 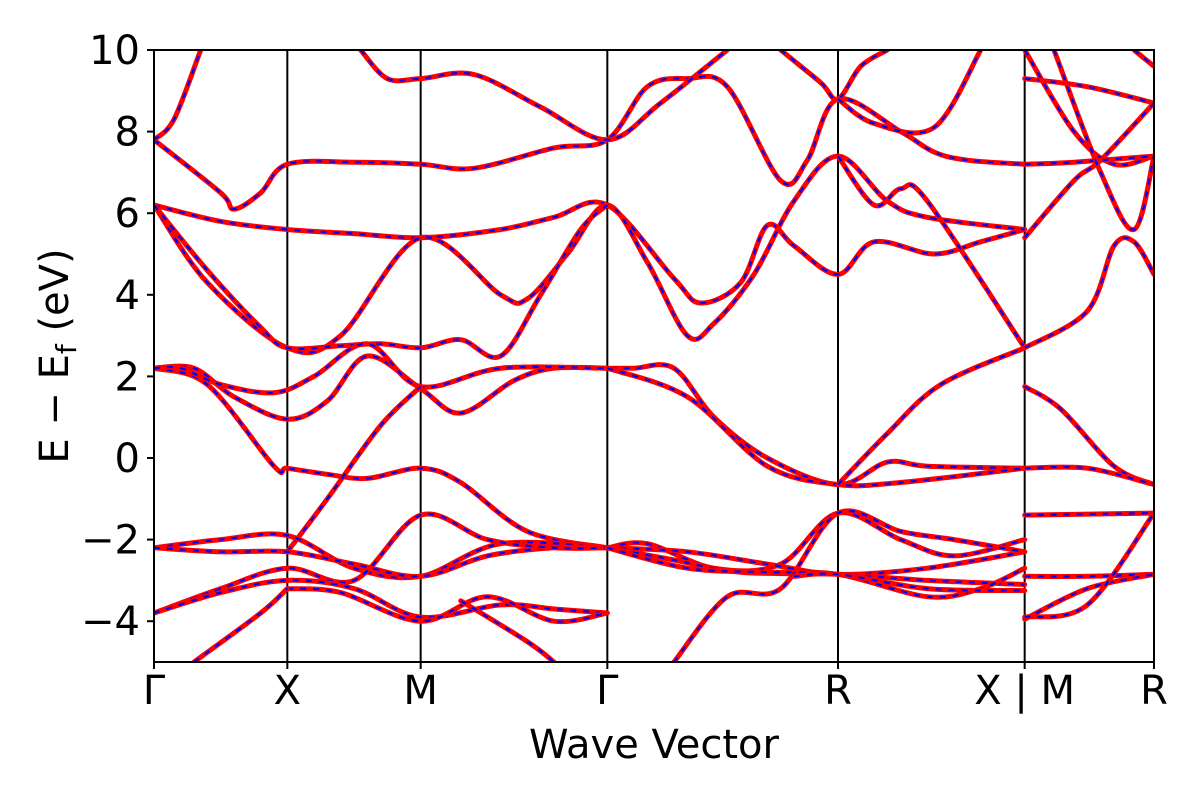 What do you see at coordinates (127, 133) in the screenshot?
I see `y-tick-label: 8` at bounding box center [127, 133].